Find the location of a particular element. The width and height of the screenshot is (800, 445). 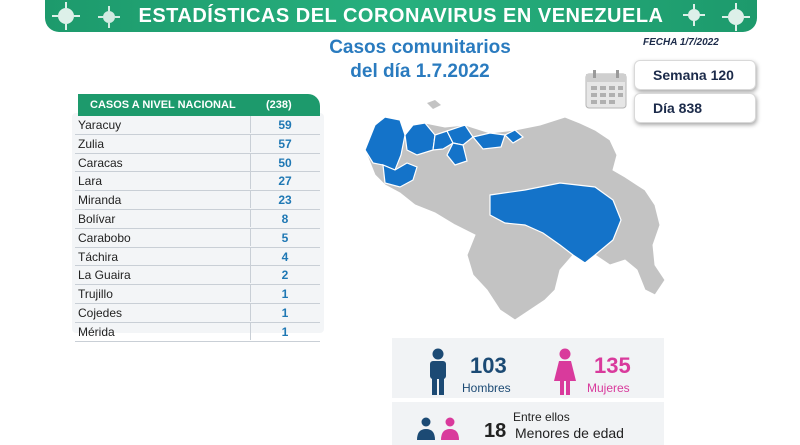

calendar-icon is located at coordinates (606, 89).